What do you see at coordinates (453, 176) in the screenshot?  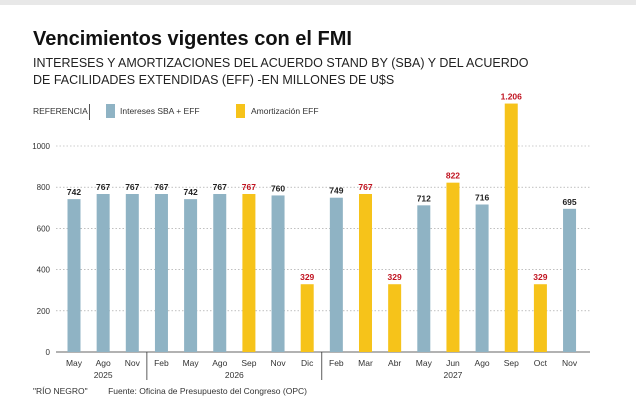 I see `bar-value-label: 822` at bounding box center [453, 176].